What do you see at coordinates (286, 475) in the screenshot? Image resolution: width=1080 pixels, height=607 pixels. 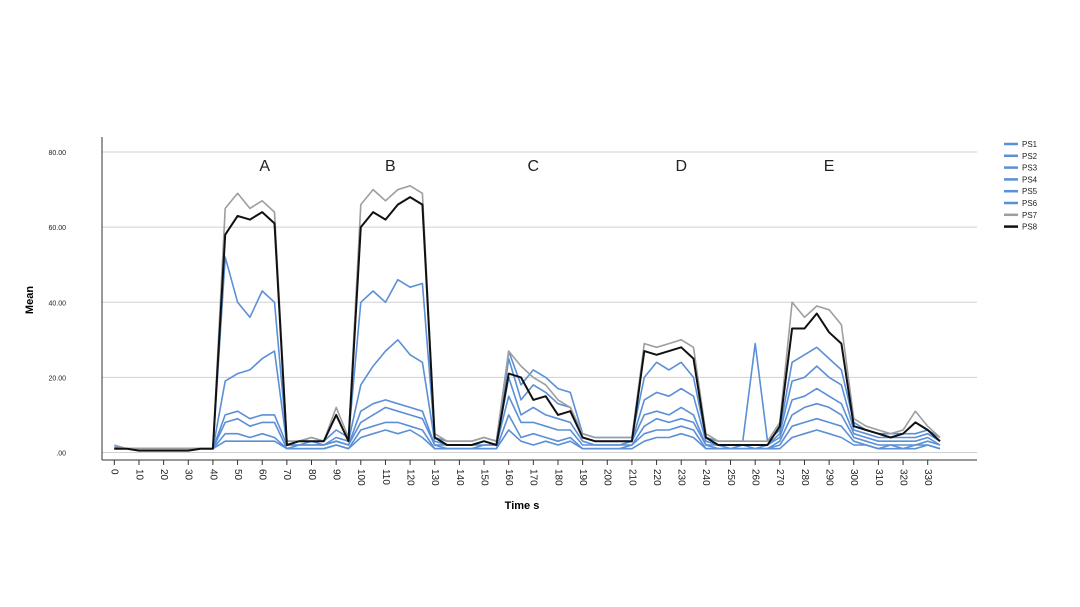 I see `x-tick-label: 70` at bounding box center [286, 475].